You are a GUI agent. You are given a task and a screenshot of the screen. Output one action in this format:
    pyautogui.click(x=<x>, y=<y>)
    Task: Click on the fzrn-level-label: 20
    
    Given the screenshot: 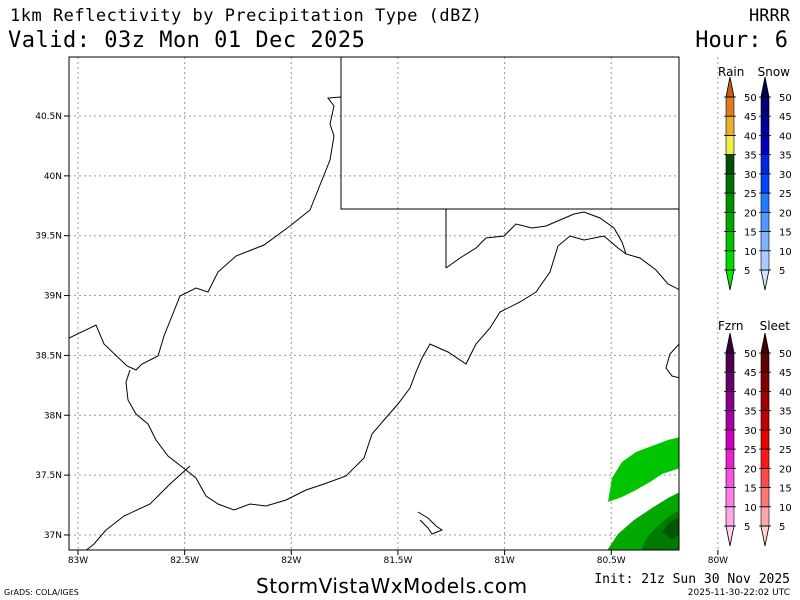 What is the action you would take?
    pyautogui.click(x=750, y=469)
    